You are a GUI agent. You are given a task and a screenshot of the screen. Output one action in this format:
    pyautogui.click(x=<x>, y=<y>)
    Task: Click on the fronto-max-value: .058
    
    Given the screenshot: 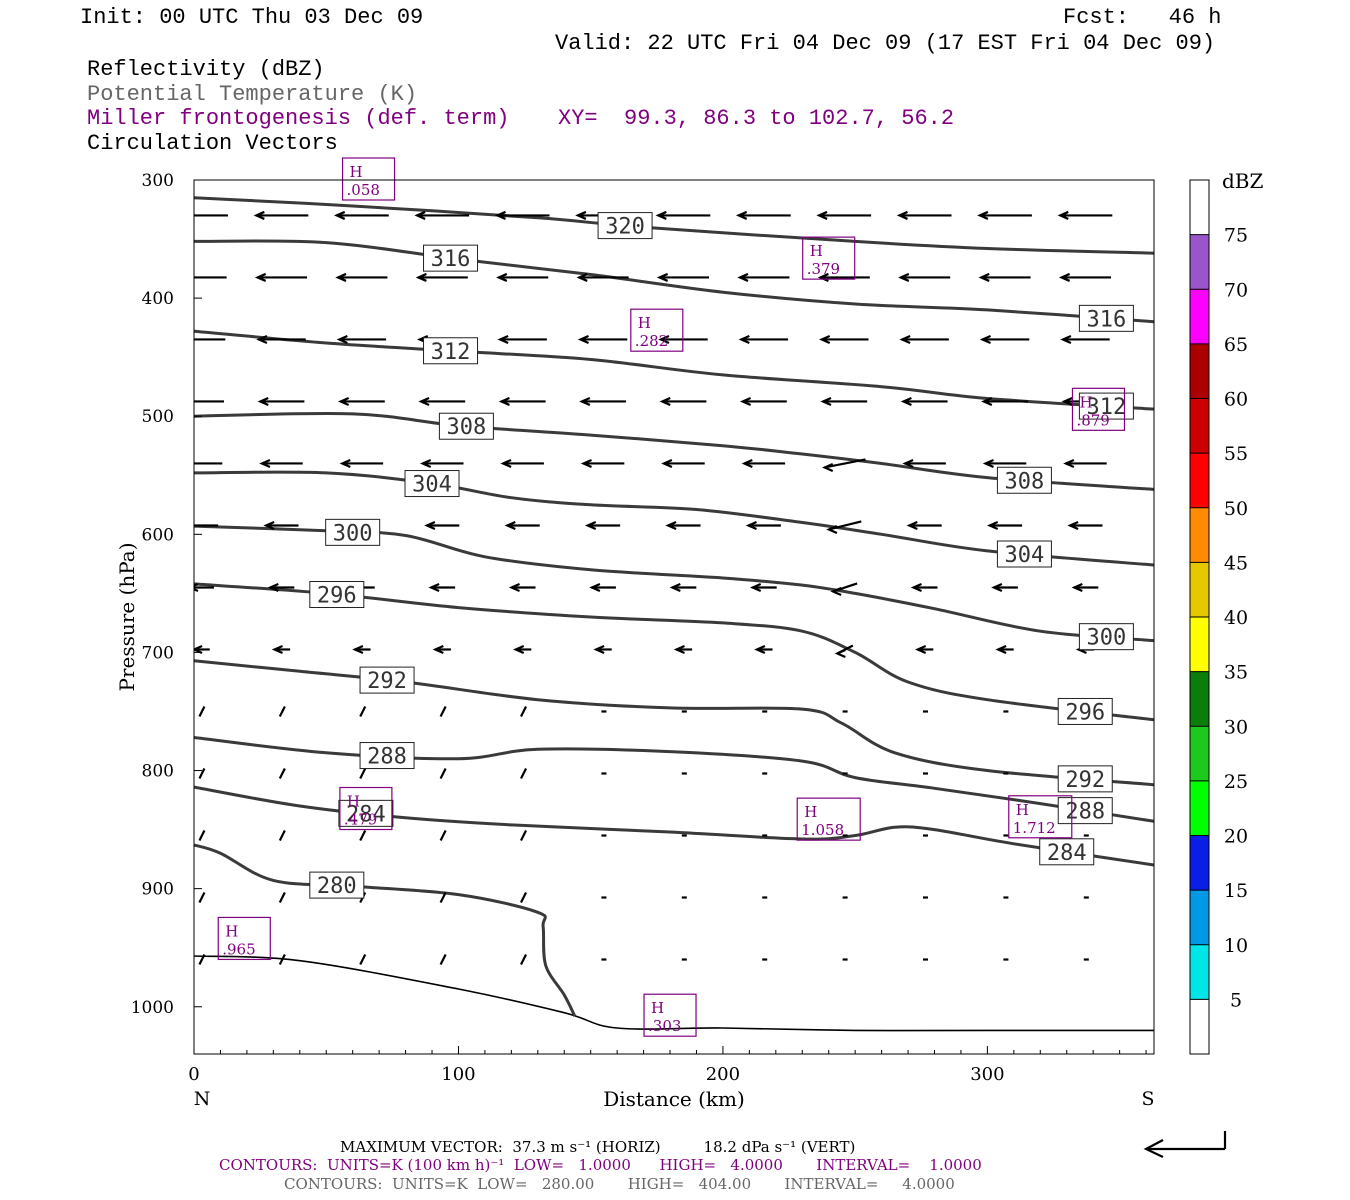 What is the action you would take?
    pyautogui.click(x=363, y=190)
    